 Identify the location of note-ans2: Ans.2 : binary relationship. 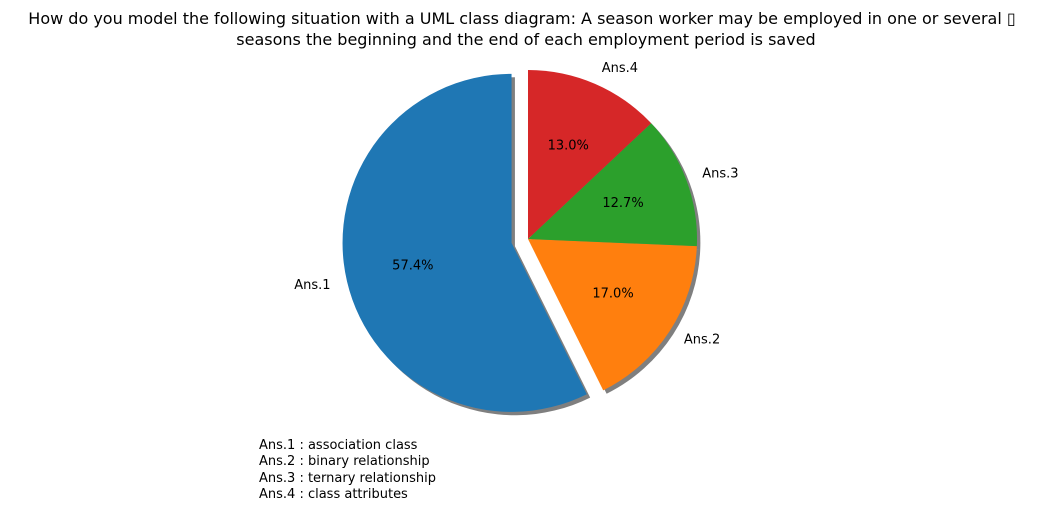
(344, 462).